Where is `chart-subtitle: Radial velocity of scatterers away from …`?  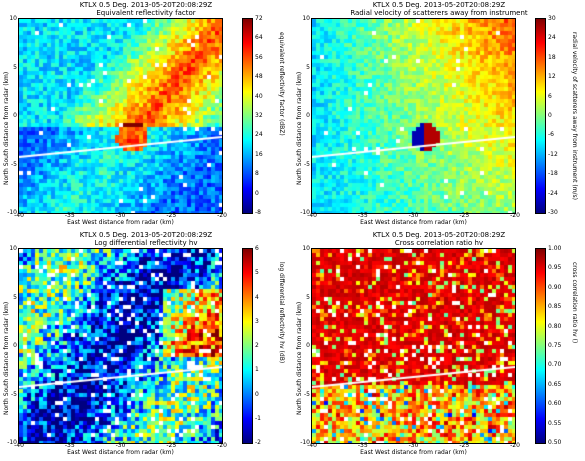 chart-subtitle: Radial velocity of scatterers away from … is located at coordinates (439, 13).